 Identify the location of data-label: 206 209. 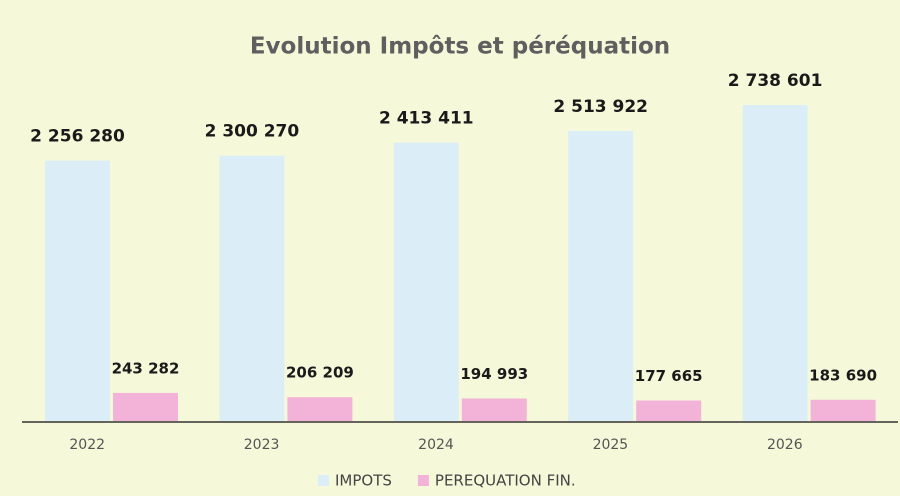
(320, 373).